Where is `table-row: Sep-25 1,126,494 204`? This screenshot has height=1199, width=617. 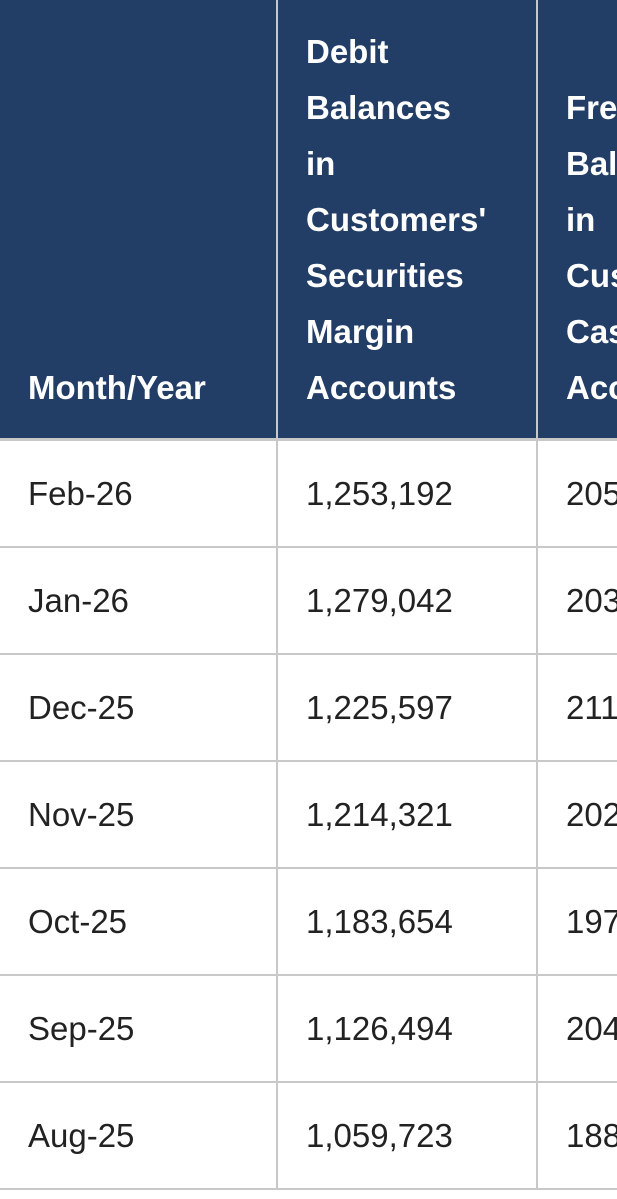 table-row: Sep-25 1,126,494 204 is located at coordinates (308, 1029).